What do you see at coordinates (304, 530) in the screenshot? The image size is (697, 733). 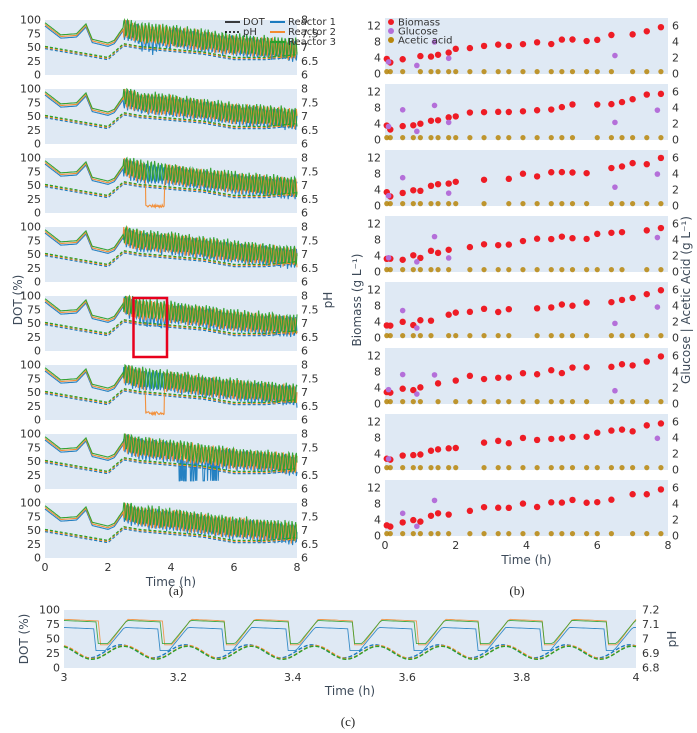 I see `y2-tick-label: 7` at bounding box center [304, 530].